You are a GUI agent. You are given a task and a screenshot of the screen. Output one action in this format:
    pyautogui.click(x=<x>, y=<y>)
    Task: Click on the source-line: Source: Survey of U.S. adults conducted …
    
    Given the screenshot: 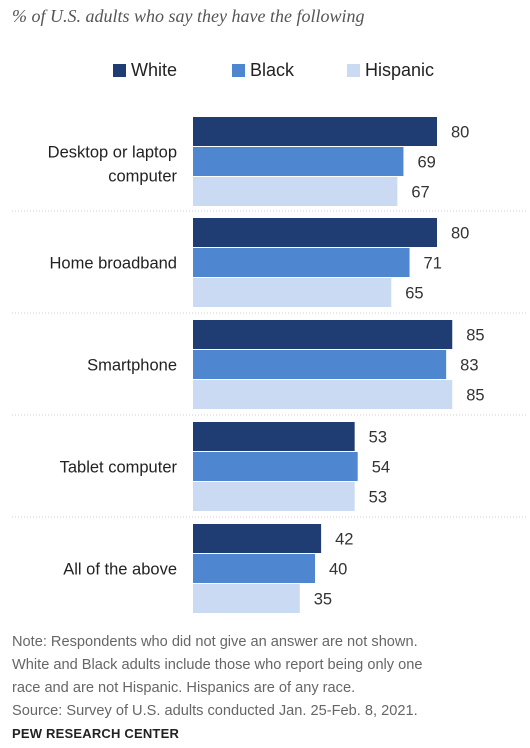 What is the action you would take?
    pyautogui.click(x=215, y=711)
    